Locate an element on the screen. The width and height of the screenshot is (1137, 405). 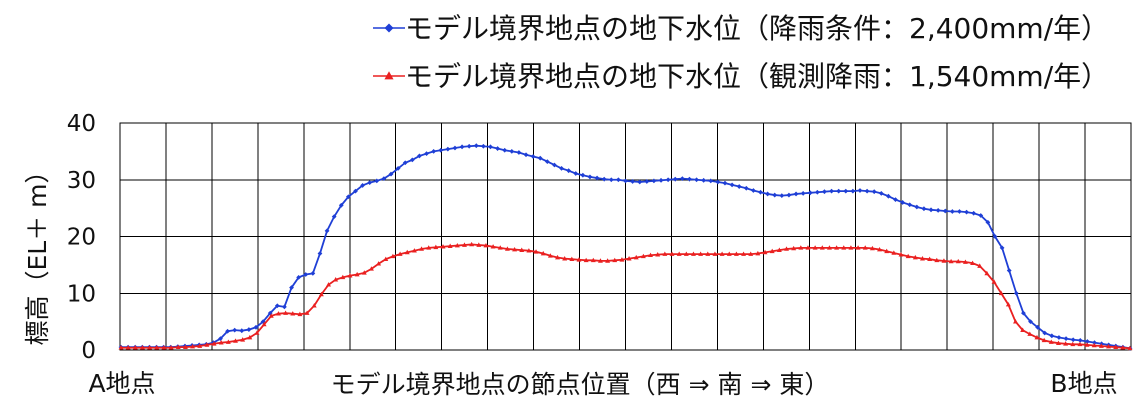
y-tick-label: 30 is located at coordinates (81, 181).